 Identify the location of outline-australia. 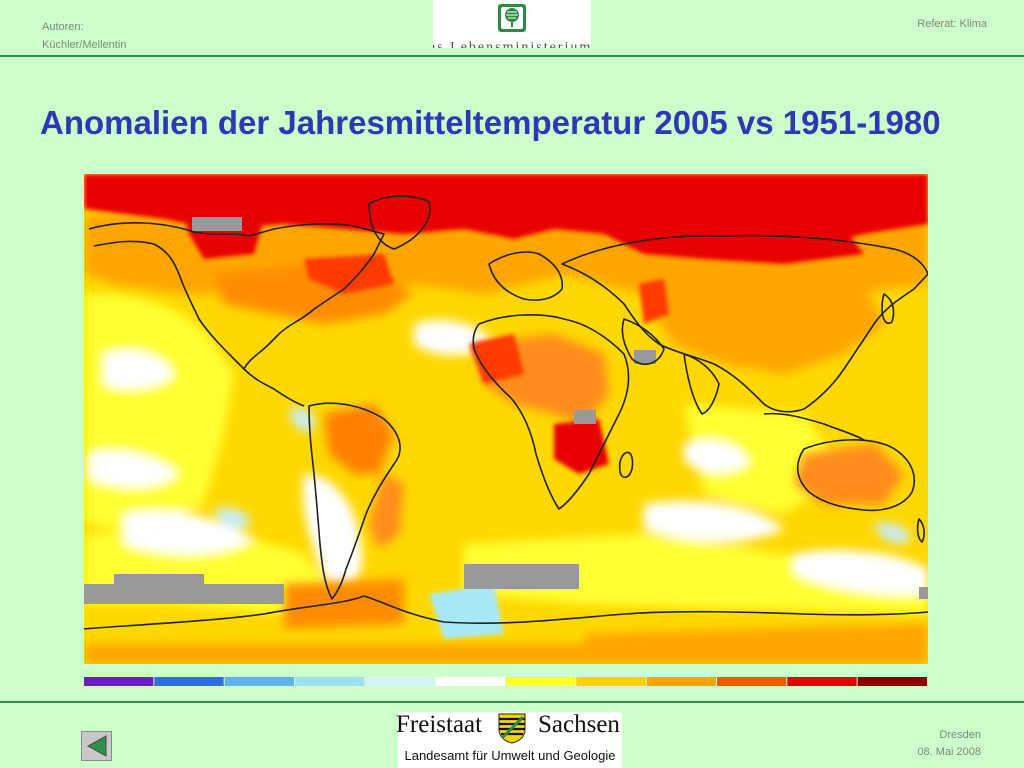
(855, 475).